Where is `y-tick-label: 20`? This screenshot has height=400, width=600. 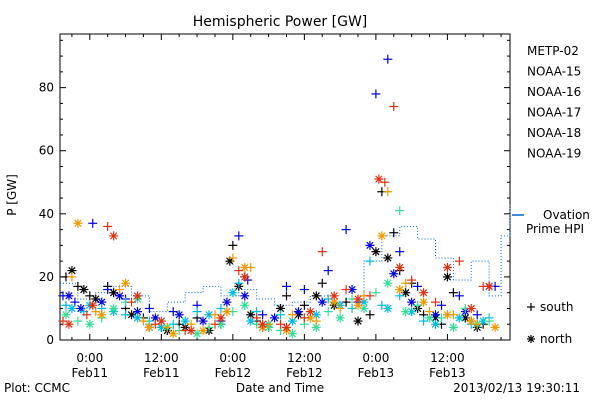
y-tick-label: 20 is located at coordinates (46, 277).